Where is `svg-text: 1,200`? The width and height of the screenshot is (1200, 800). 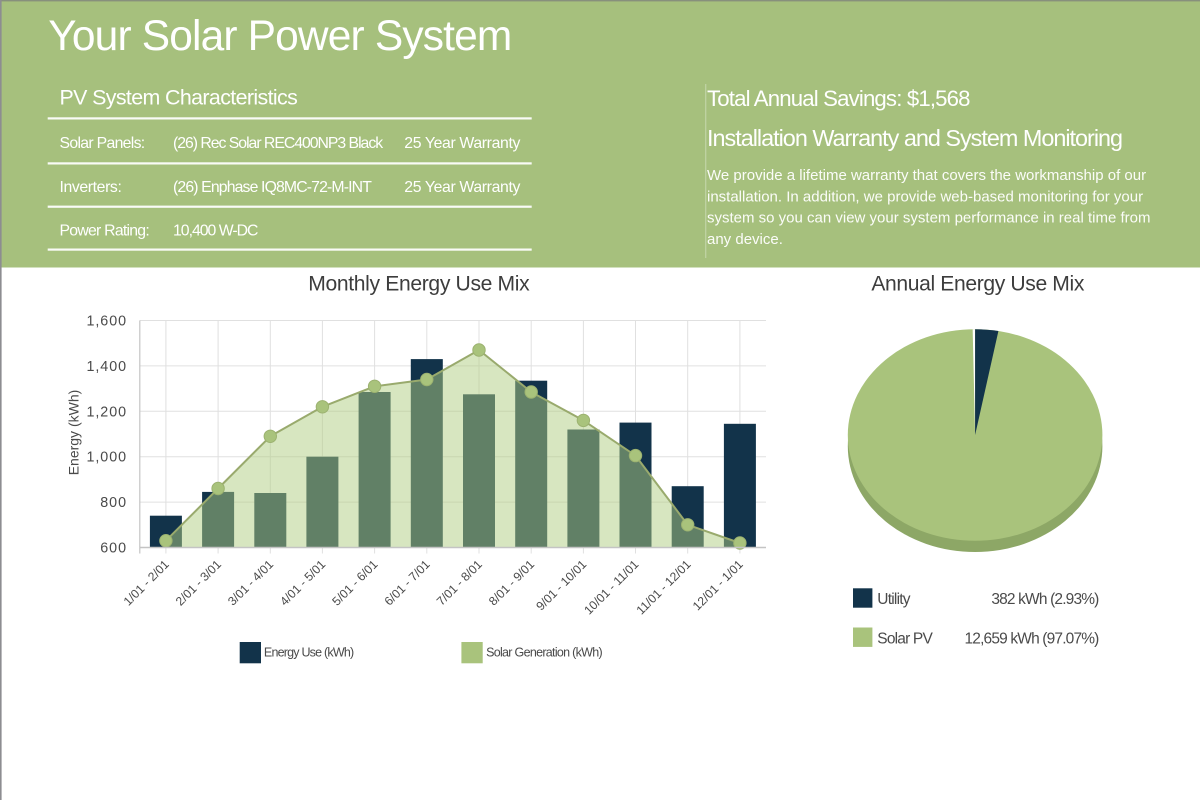
svg-text: 1,200 is located at coordinates (106, 412).